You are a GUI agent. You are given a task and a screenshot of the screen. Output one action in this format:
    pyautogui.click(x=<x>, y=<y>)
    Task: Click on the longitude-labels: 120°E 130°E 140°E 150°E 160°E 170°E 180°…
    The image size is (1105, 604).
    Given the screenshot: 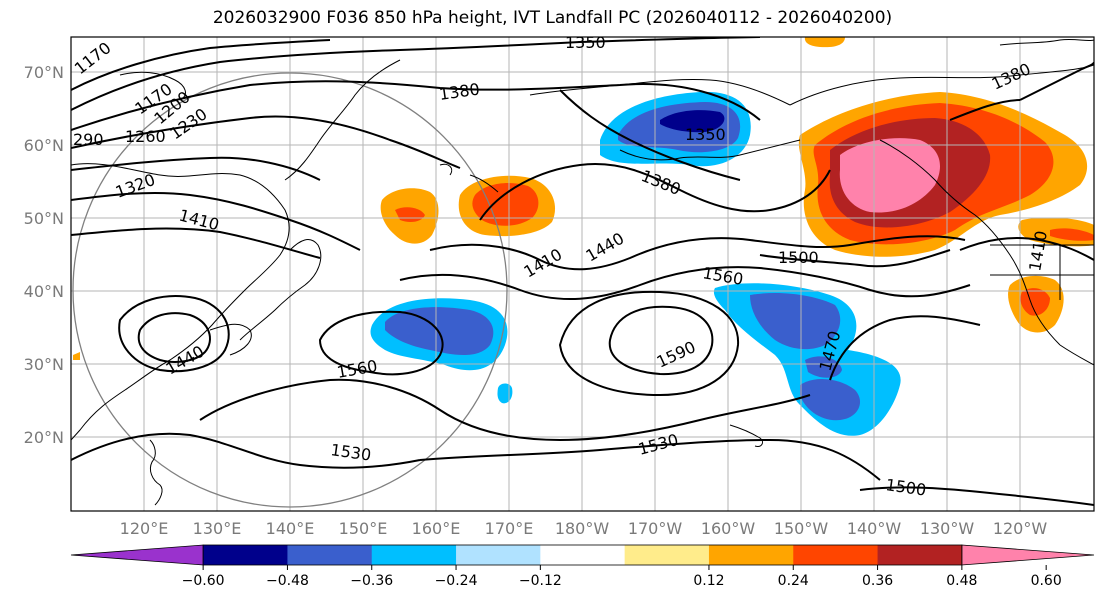 What is the action you would take?
    pyautogui.click(x=584, y=528)
    